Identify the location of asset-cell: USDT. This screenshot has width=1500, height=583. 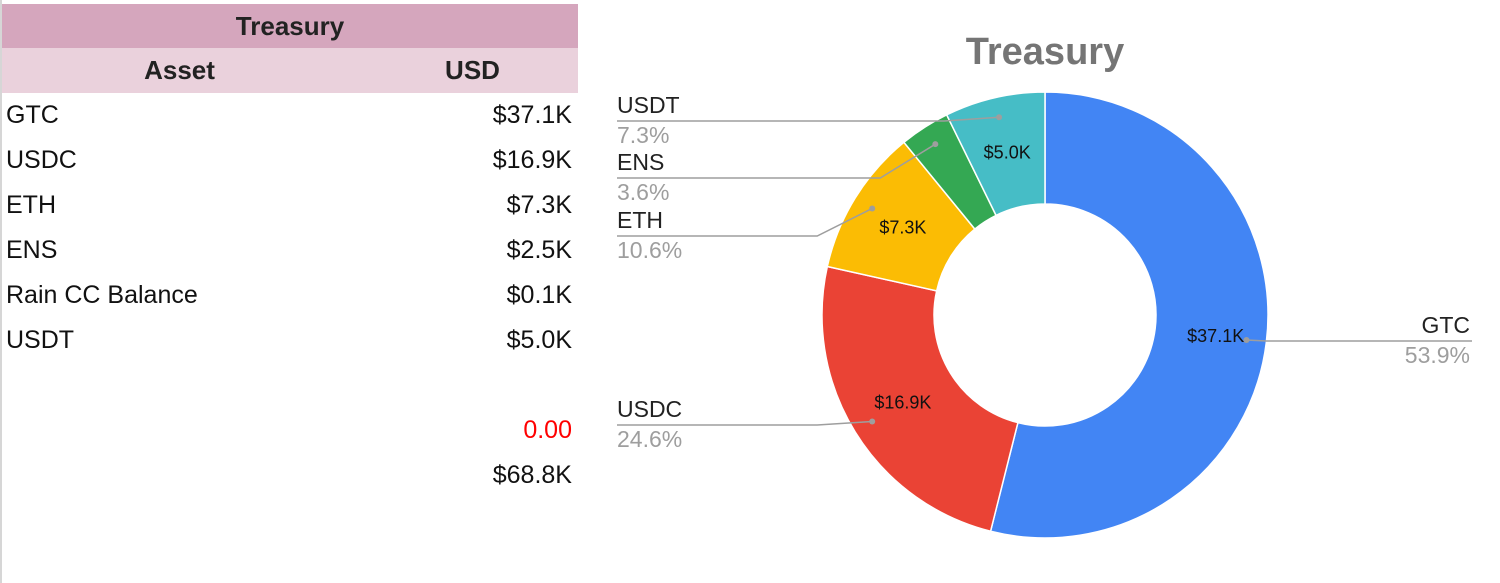
(40, 340).